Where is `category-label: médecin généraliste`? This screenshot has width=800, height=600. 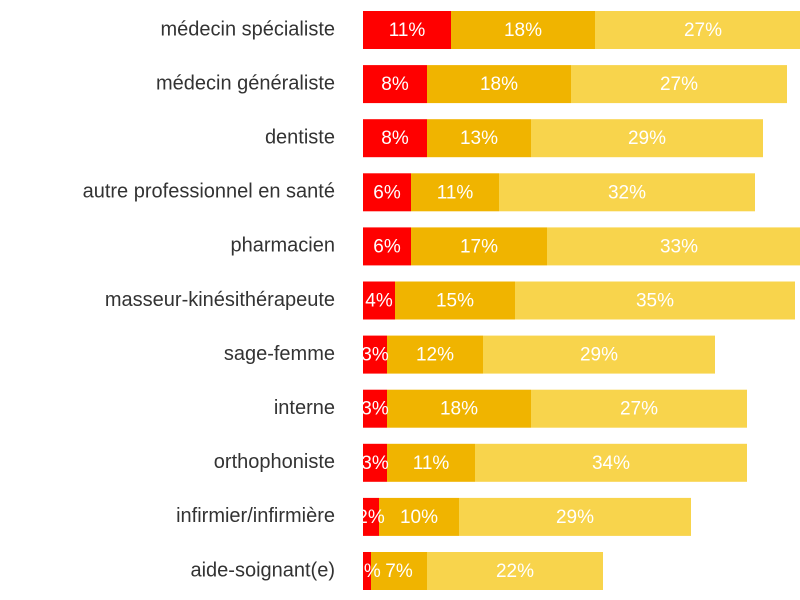
category-label: médecin généraliste is located at coordinates (245, 83).